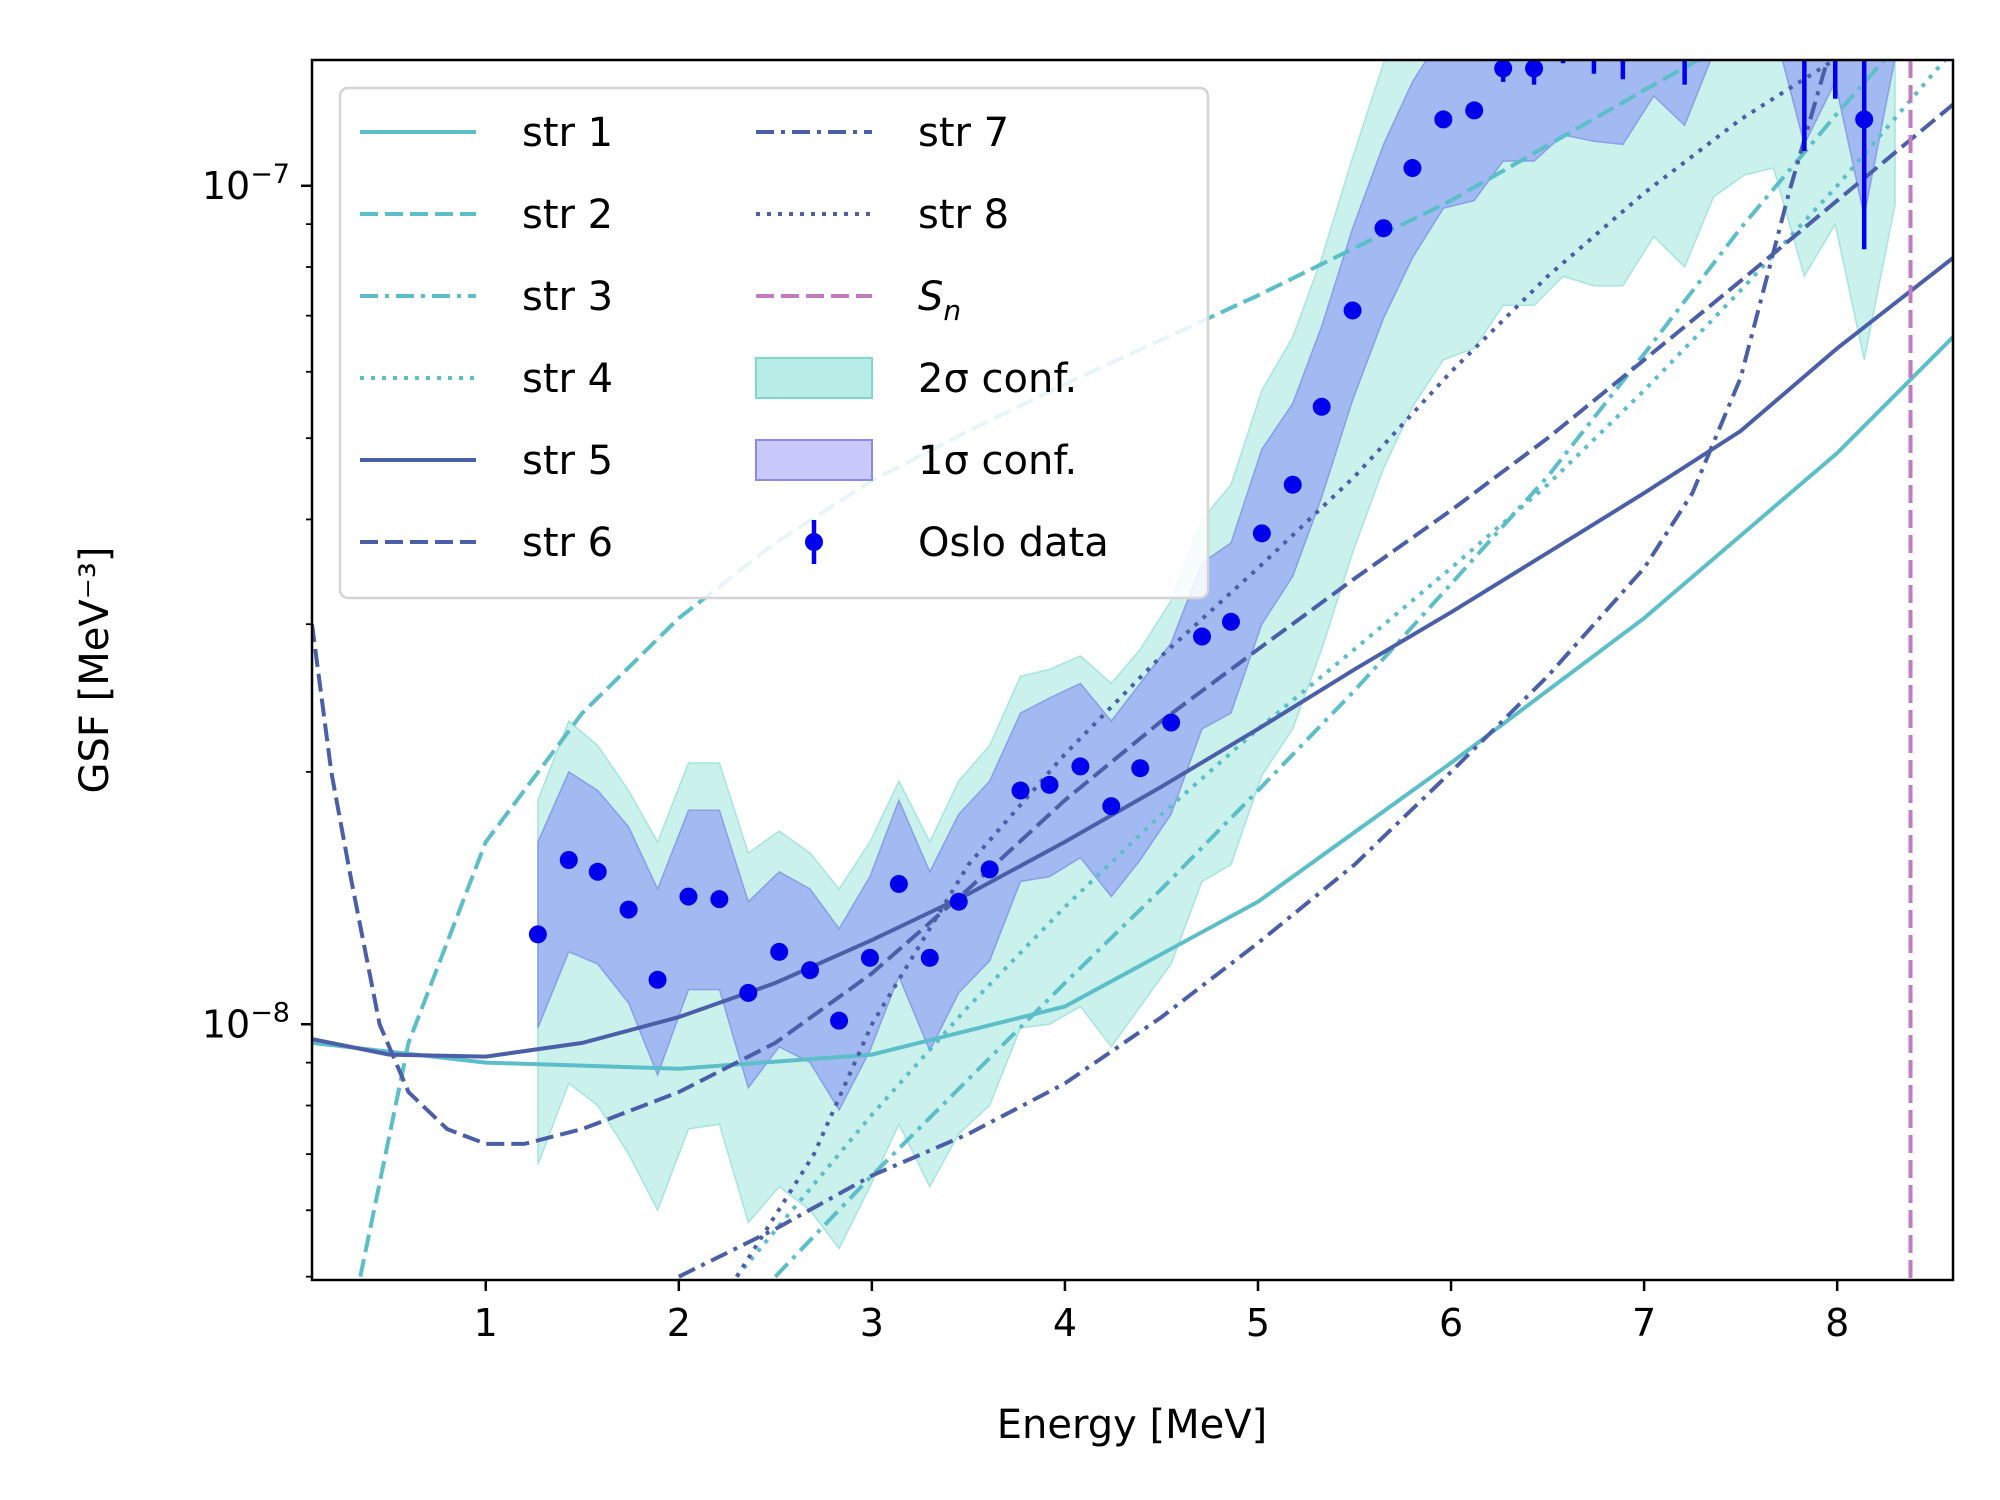  Describe the element at coordinates (486, 543) in the screenshot. I see `legend-item-str-6: str 6` at that location.